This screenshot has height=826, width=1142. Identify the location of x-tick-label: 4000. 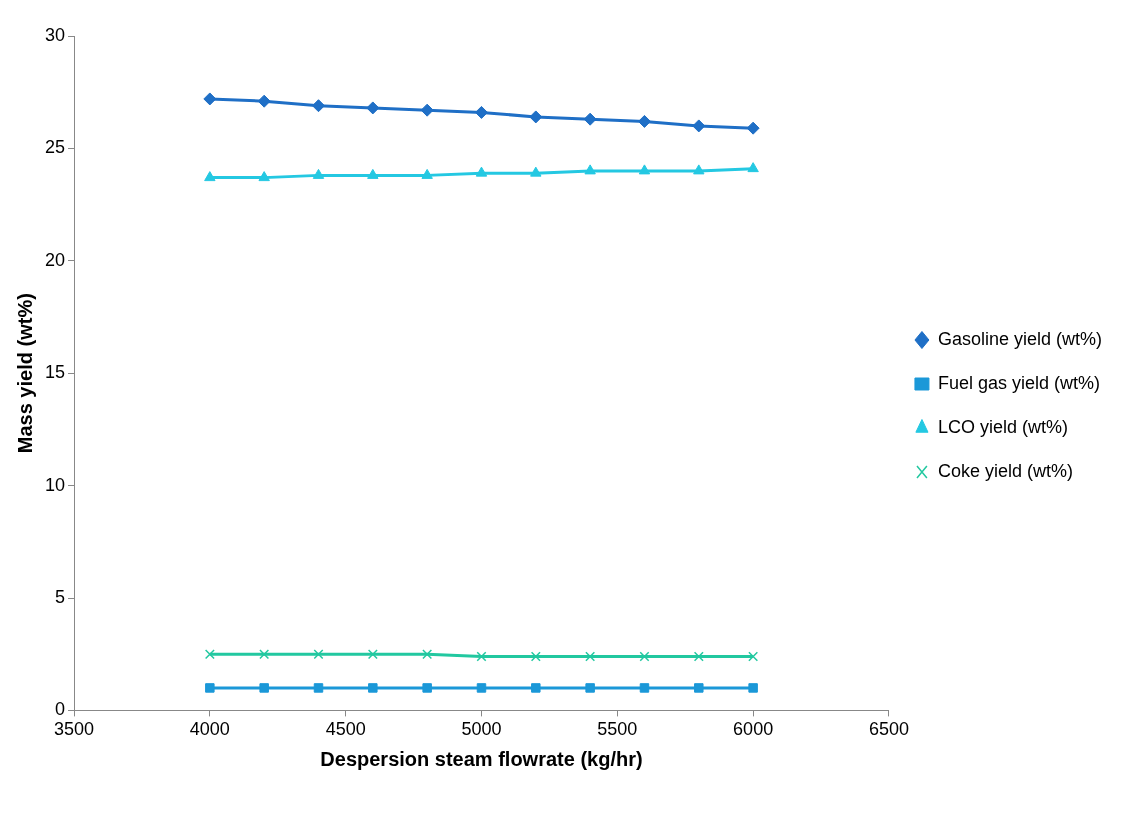
(209, 729).